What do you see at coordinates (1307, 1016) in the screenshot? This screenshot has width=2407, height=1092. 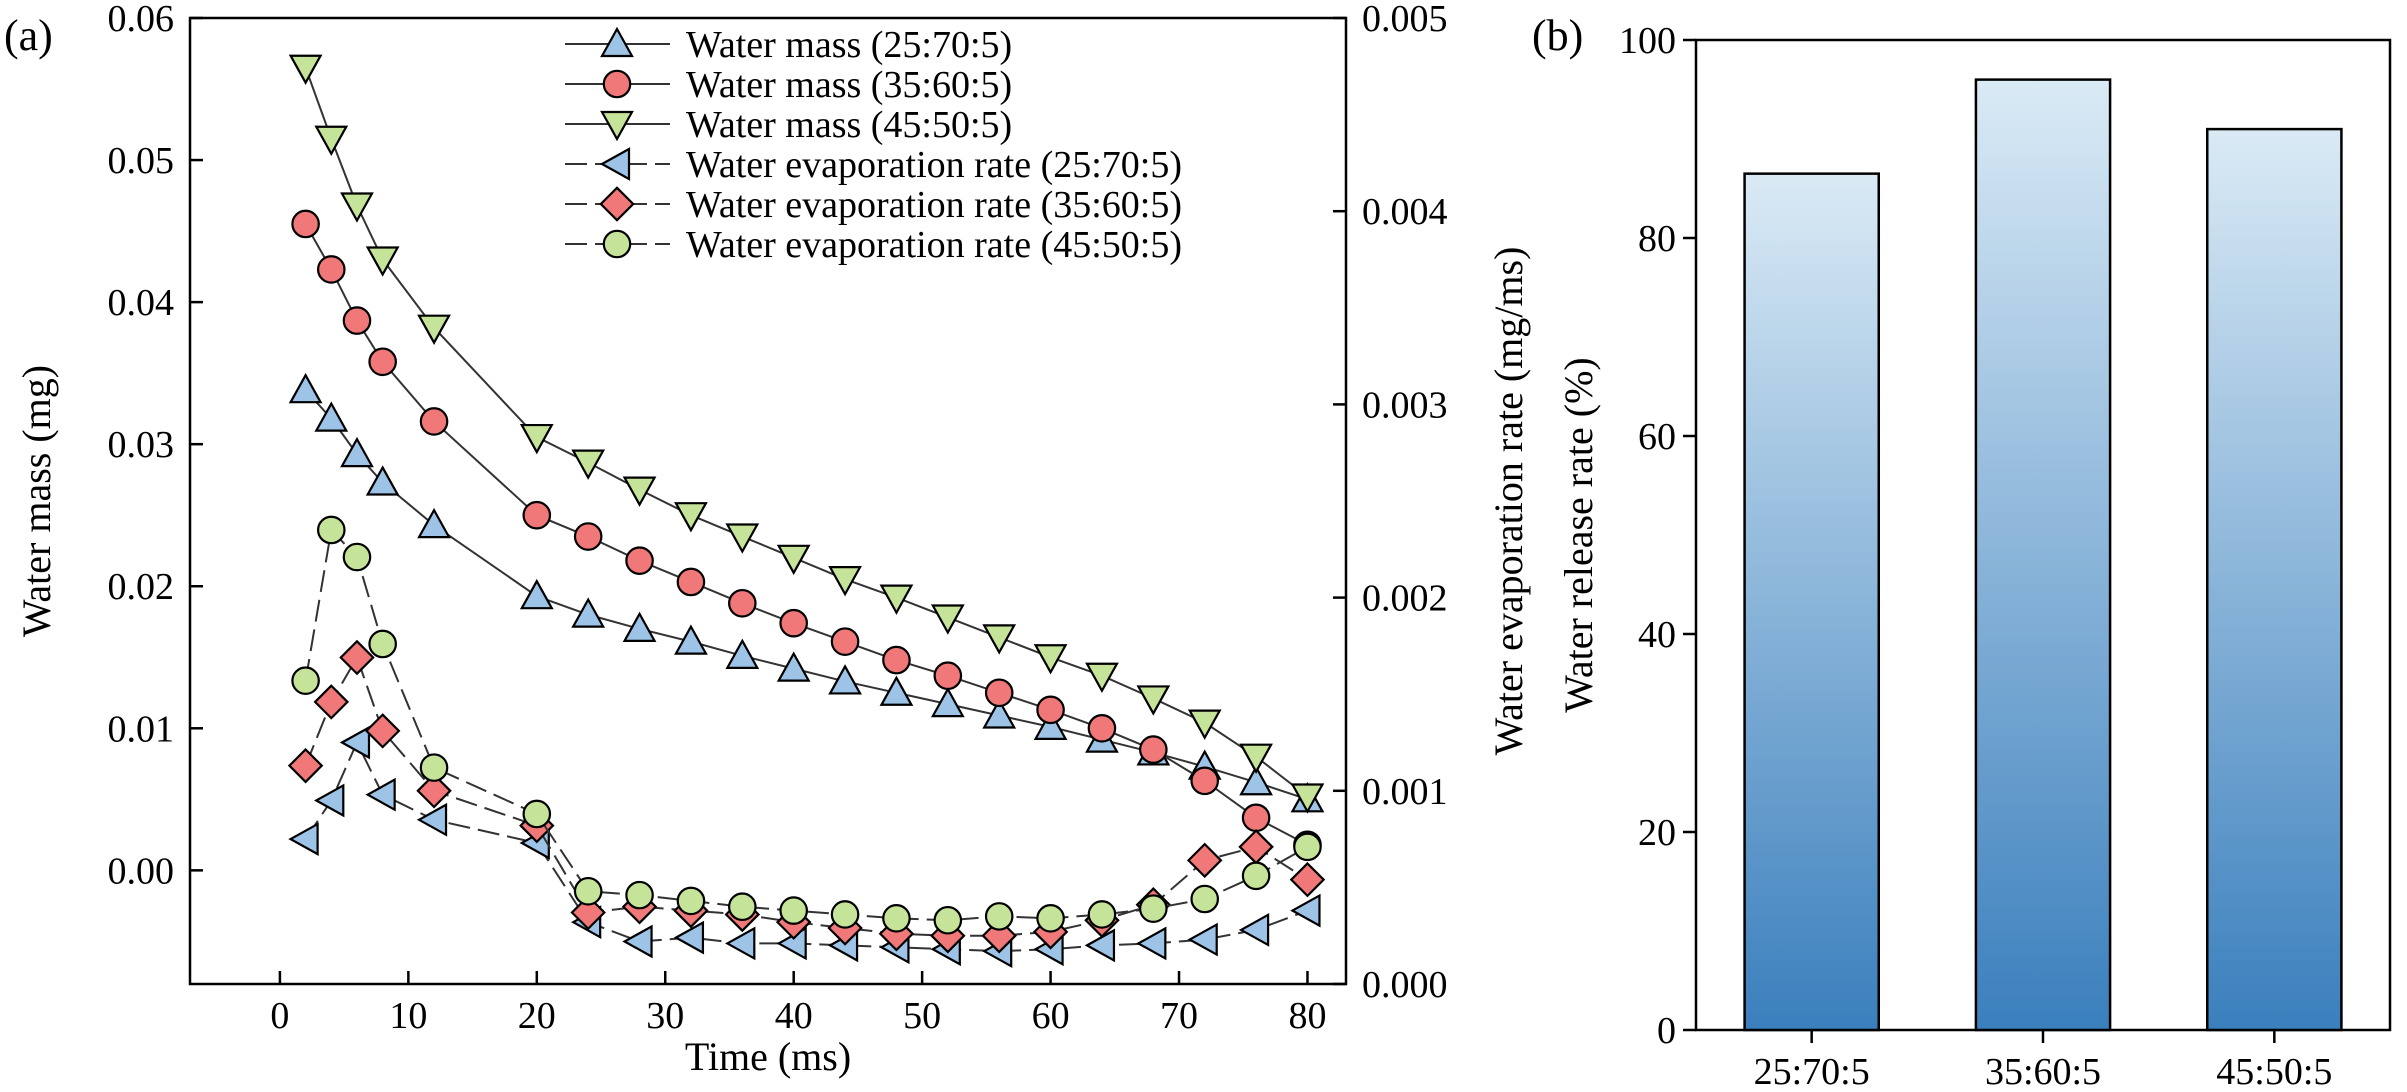 I see `x-tick-label: 80` at bounding box center [1307, 1016].